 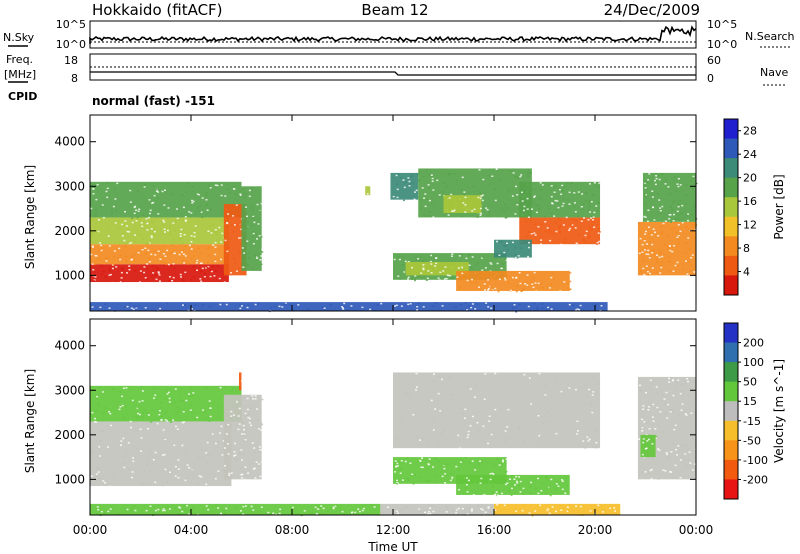 What do you see at coordinates (392, 547) in the screenshot?
I see `x-axis-label: Time UT` at bounding box center [392, 547].